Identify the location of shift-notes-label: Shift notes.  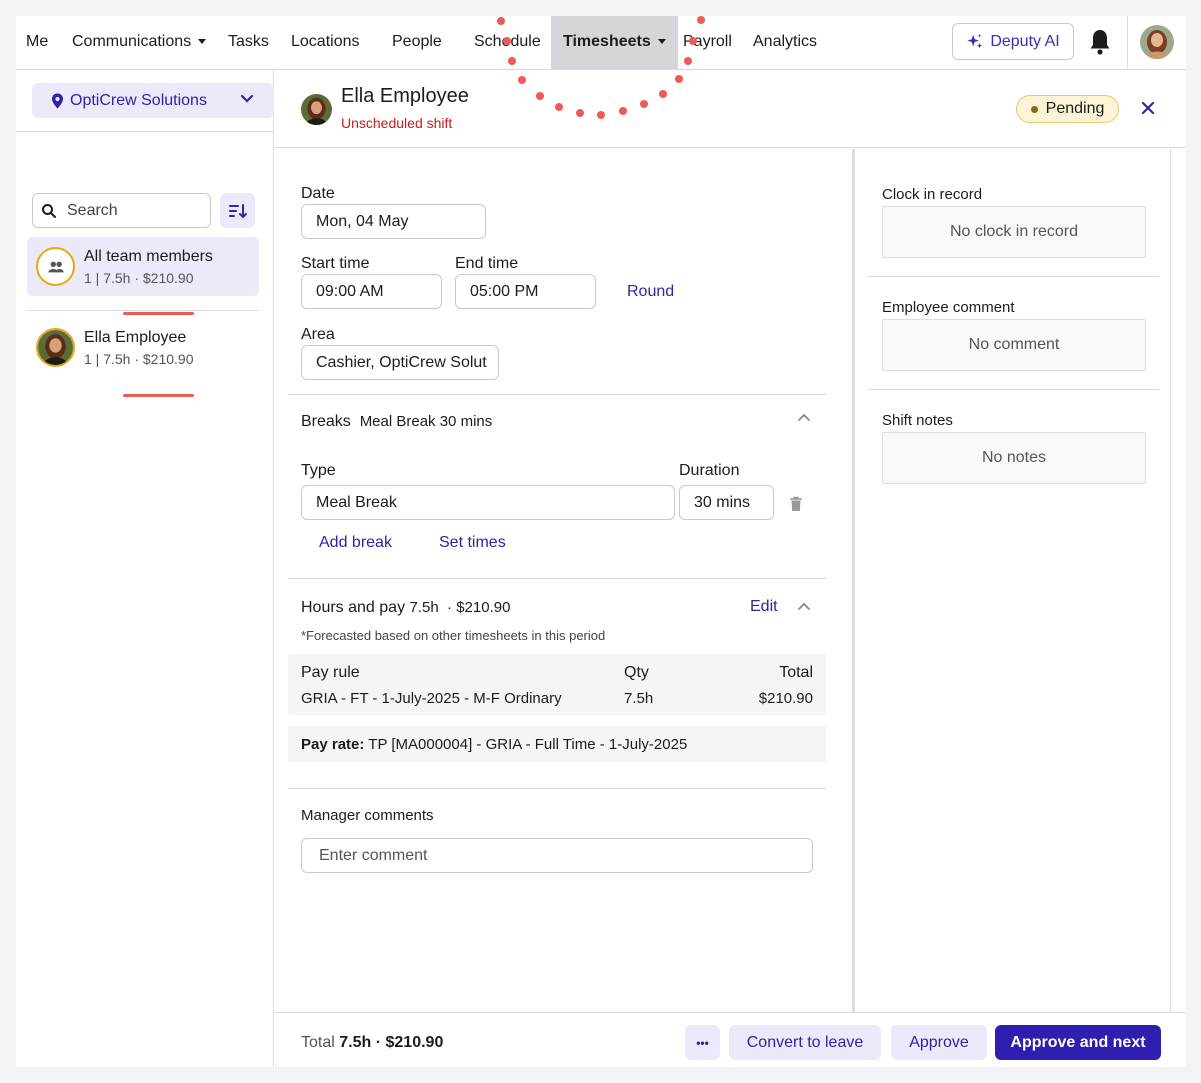
(917, 420).